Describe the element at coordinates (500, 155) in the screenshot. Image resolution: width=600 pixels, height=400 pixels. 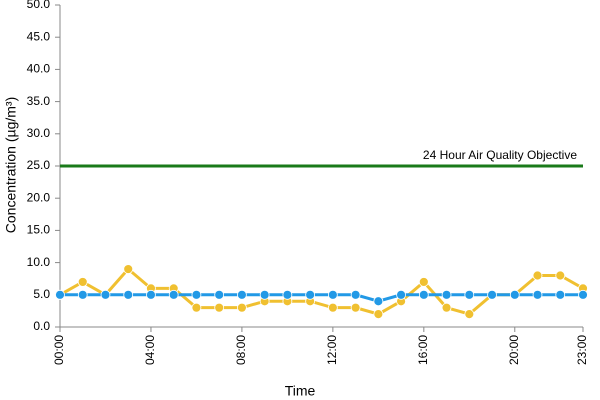
I see `threshold-label: 24 Hour Air Quality Objective` at that location.